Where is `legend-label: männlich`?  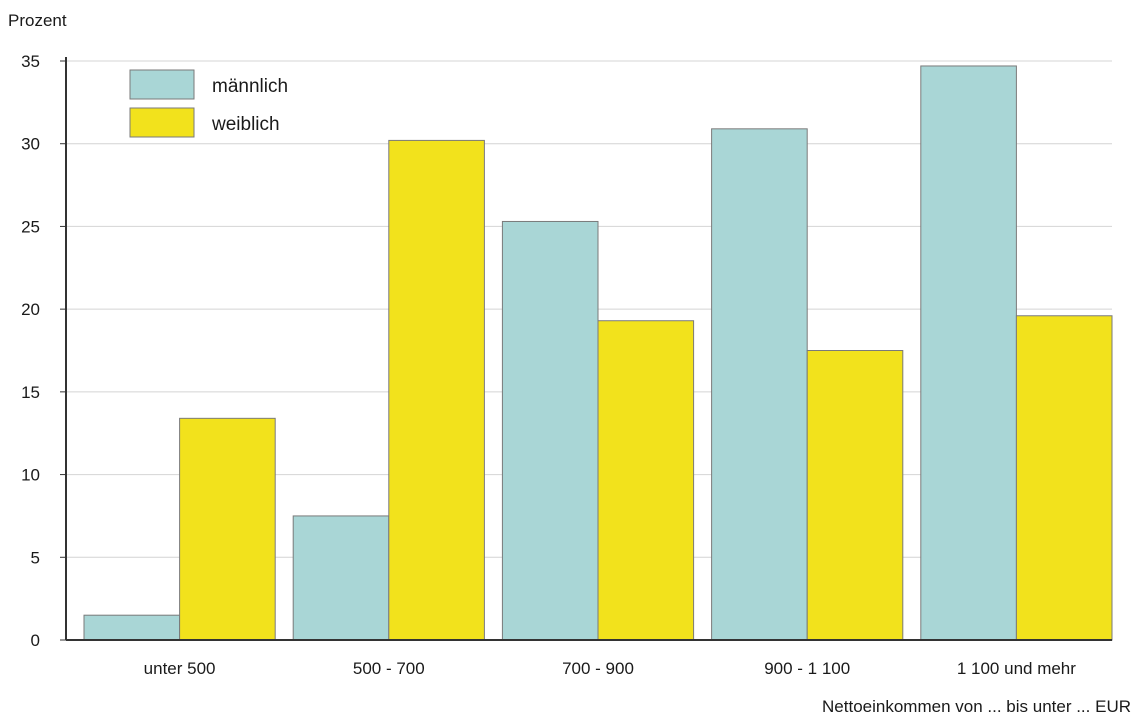 legend-label: männlich is located at coordinates (250, 86).